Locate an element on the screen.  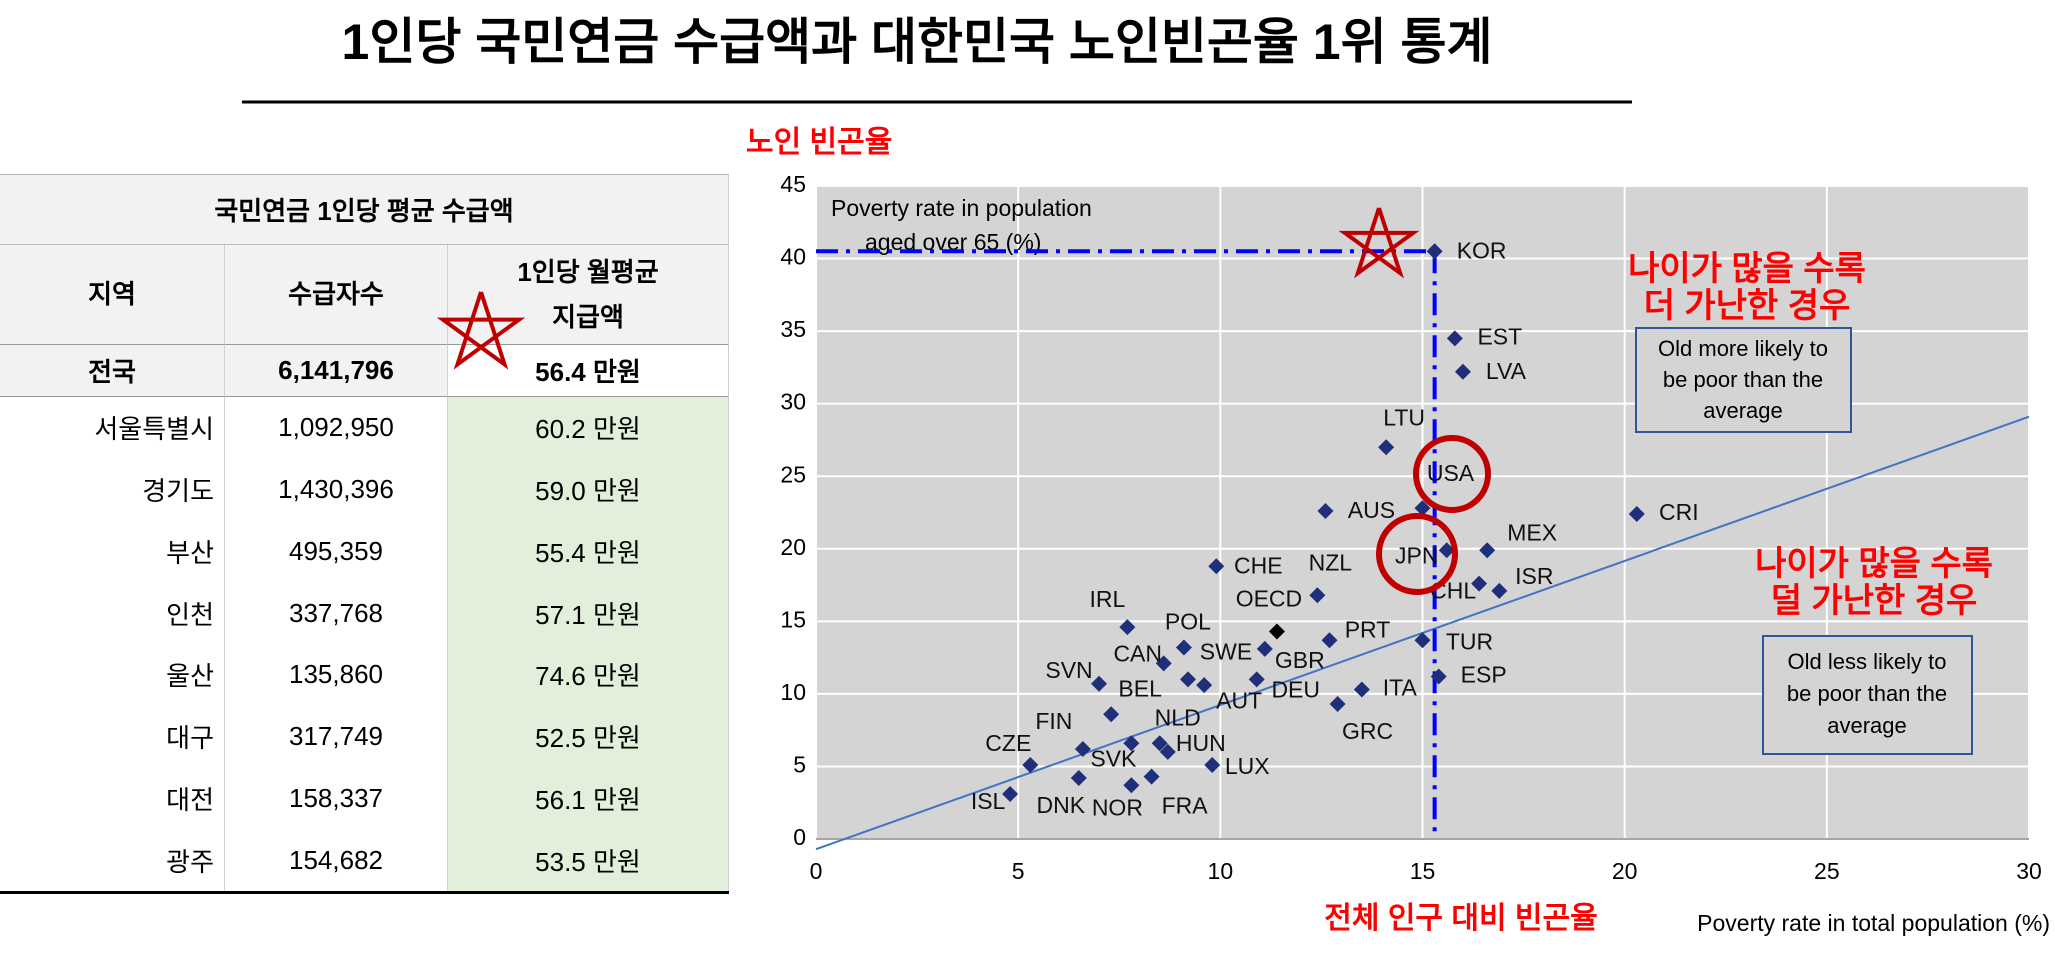
cell-text: 대전 is located at coordinates (190, 799).